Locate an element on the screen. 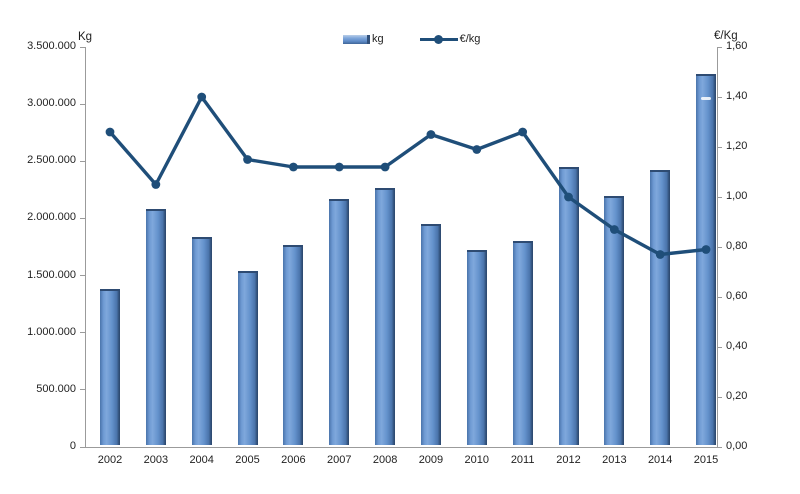 The image size is (800, 494). right-axis-tick-label: 0,40 is located at coordinates (737, 346).